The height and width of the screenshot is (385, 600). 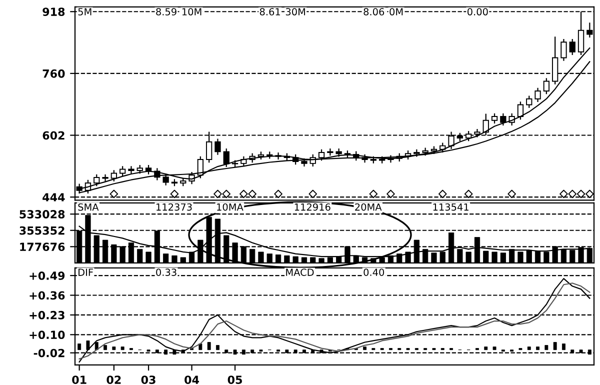 I want to click on annotation: 112373, so click(x=174, y=207).